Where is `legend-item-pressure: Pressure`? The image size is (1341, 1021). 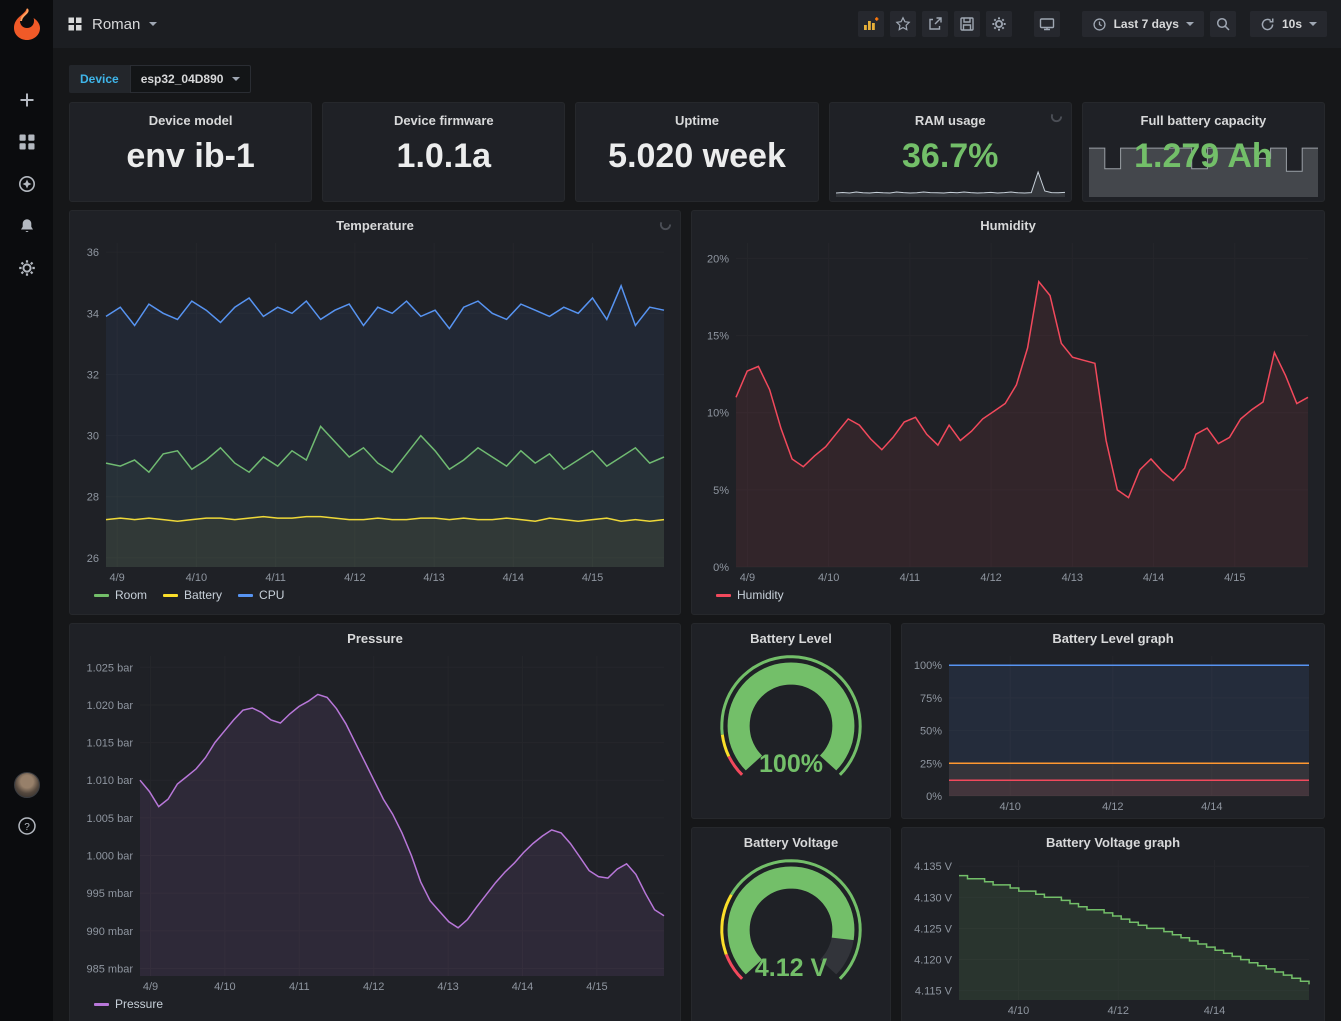 legend-item-pressure: Pressure is located at coordinates (128, 1004).